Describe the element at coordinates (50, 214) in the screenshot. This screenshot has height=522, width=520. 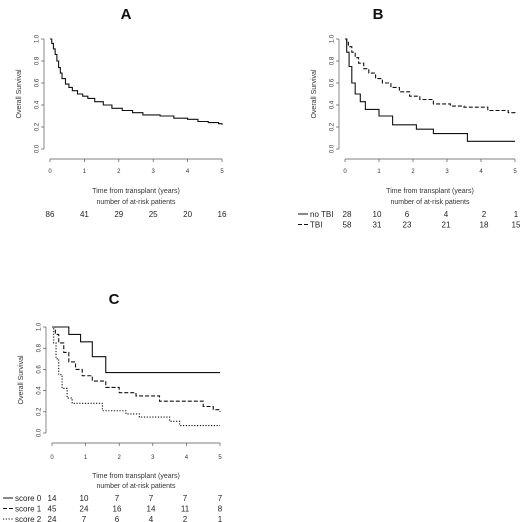
I see `at-risk-count: 86` at that location.